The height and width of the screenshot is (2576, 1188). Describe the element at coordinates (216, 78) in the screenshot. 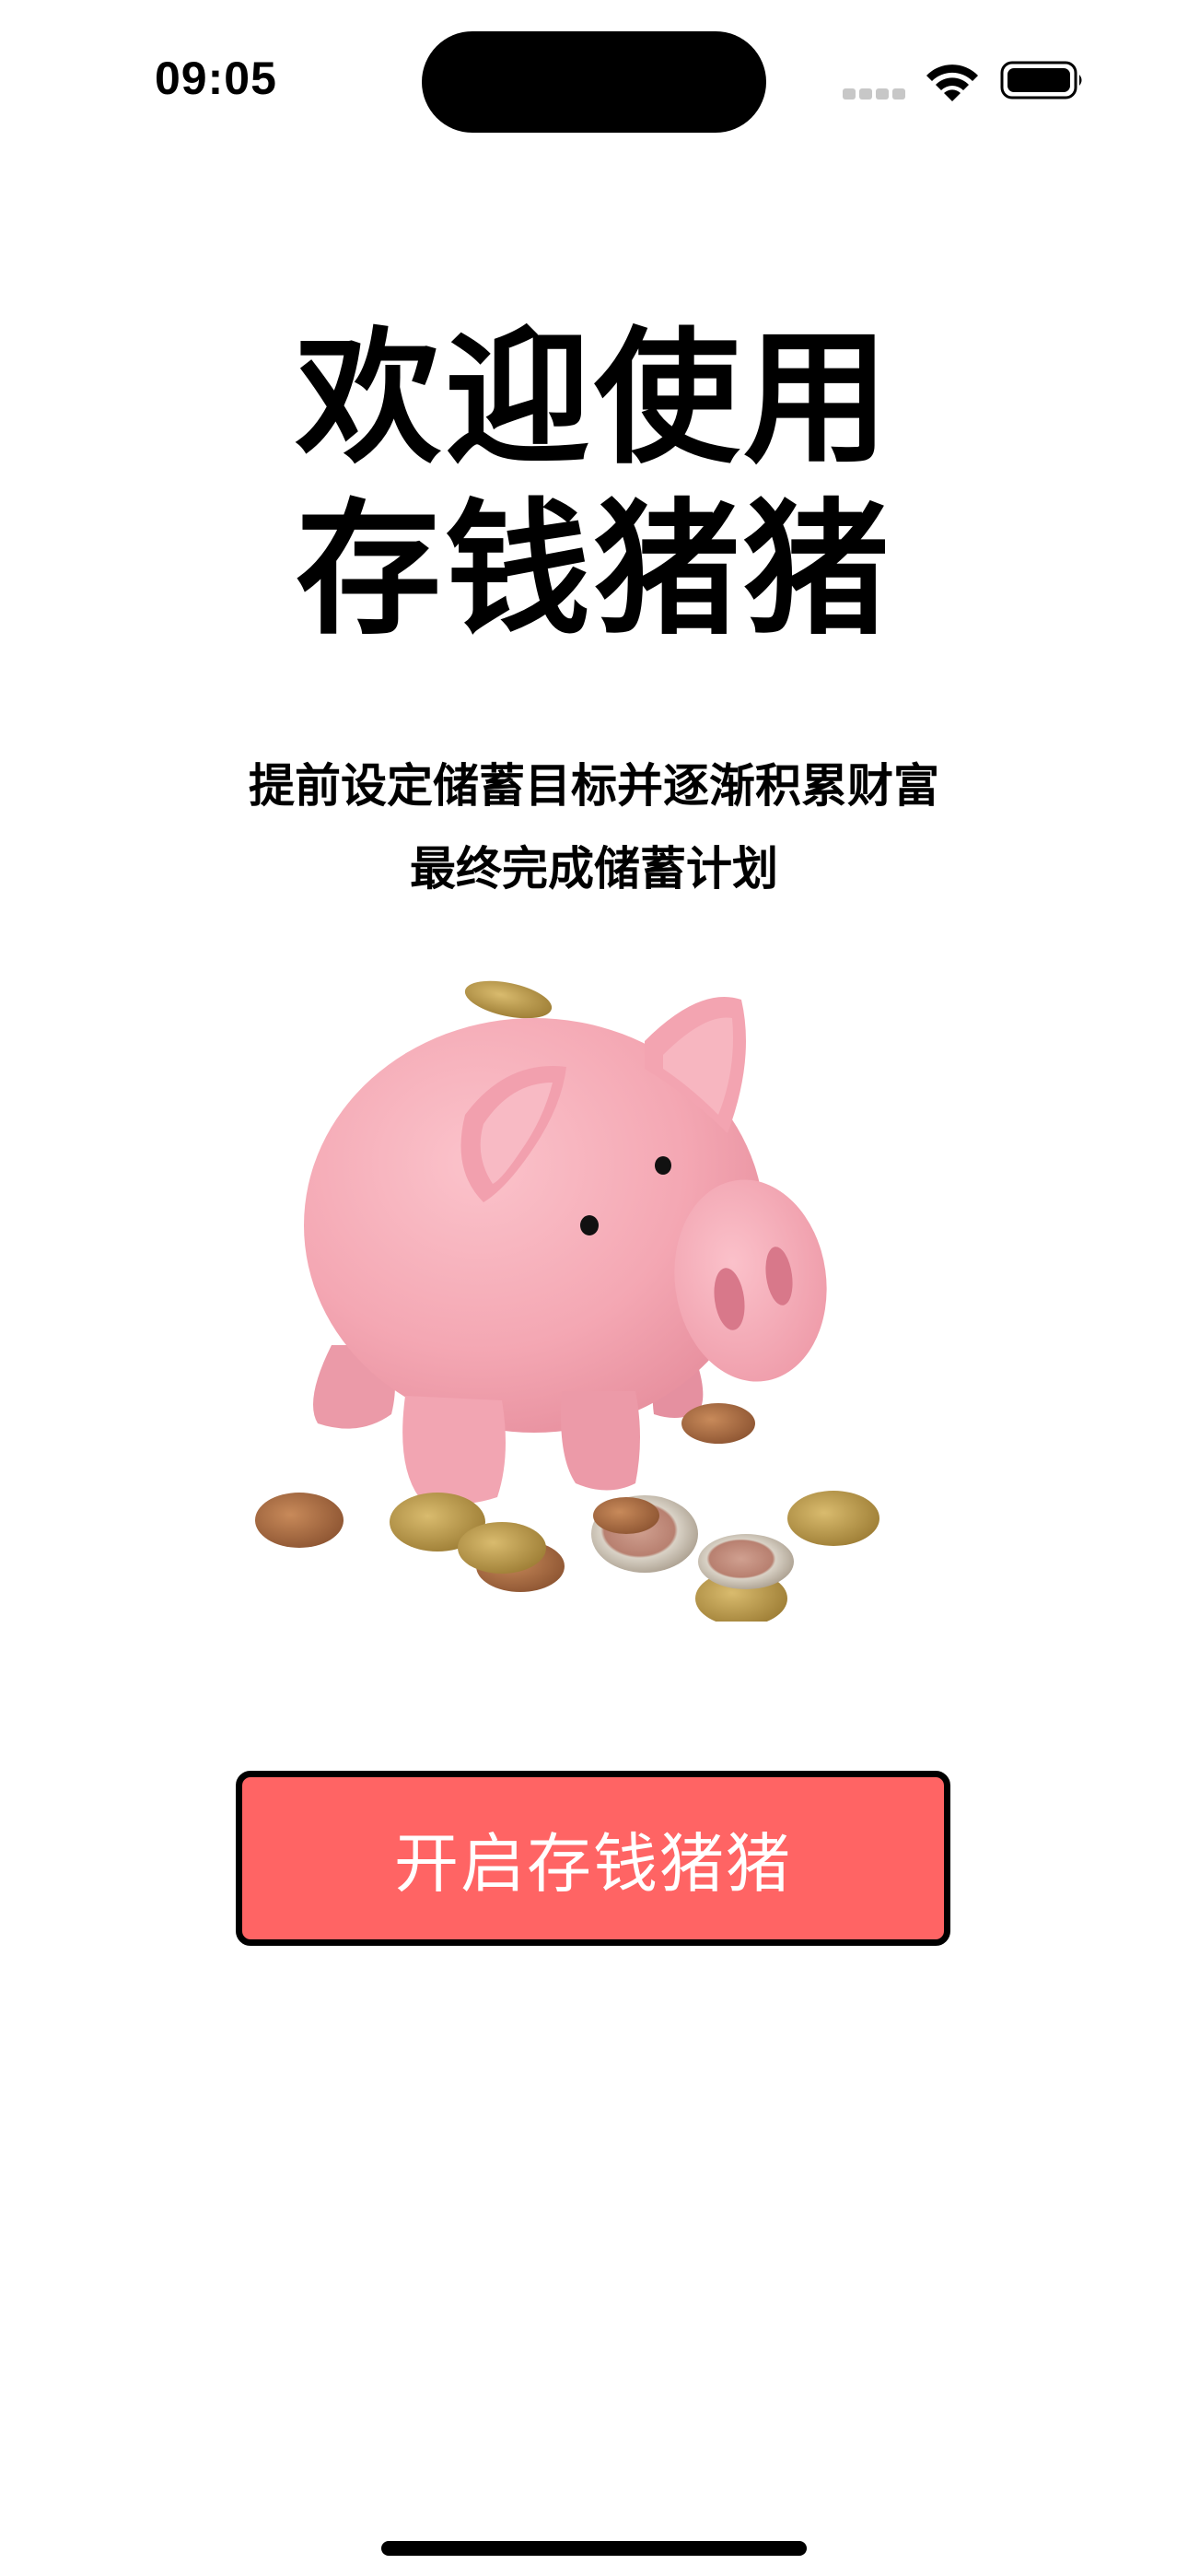

I see `status-time: 09:05` at that location.